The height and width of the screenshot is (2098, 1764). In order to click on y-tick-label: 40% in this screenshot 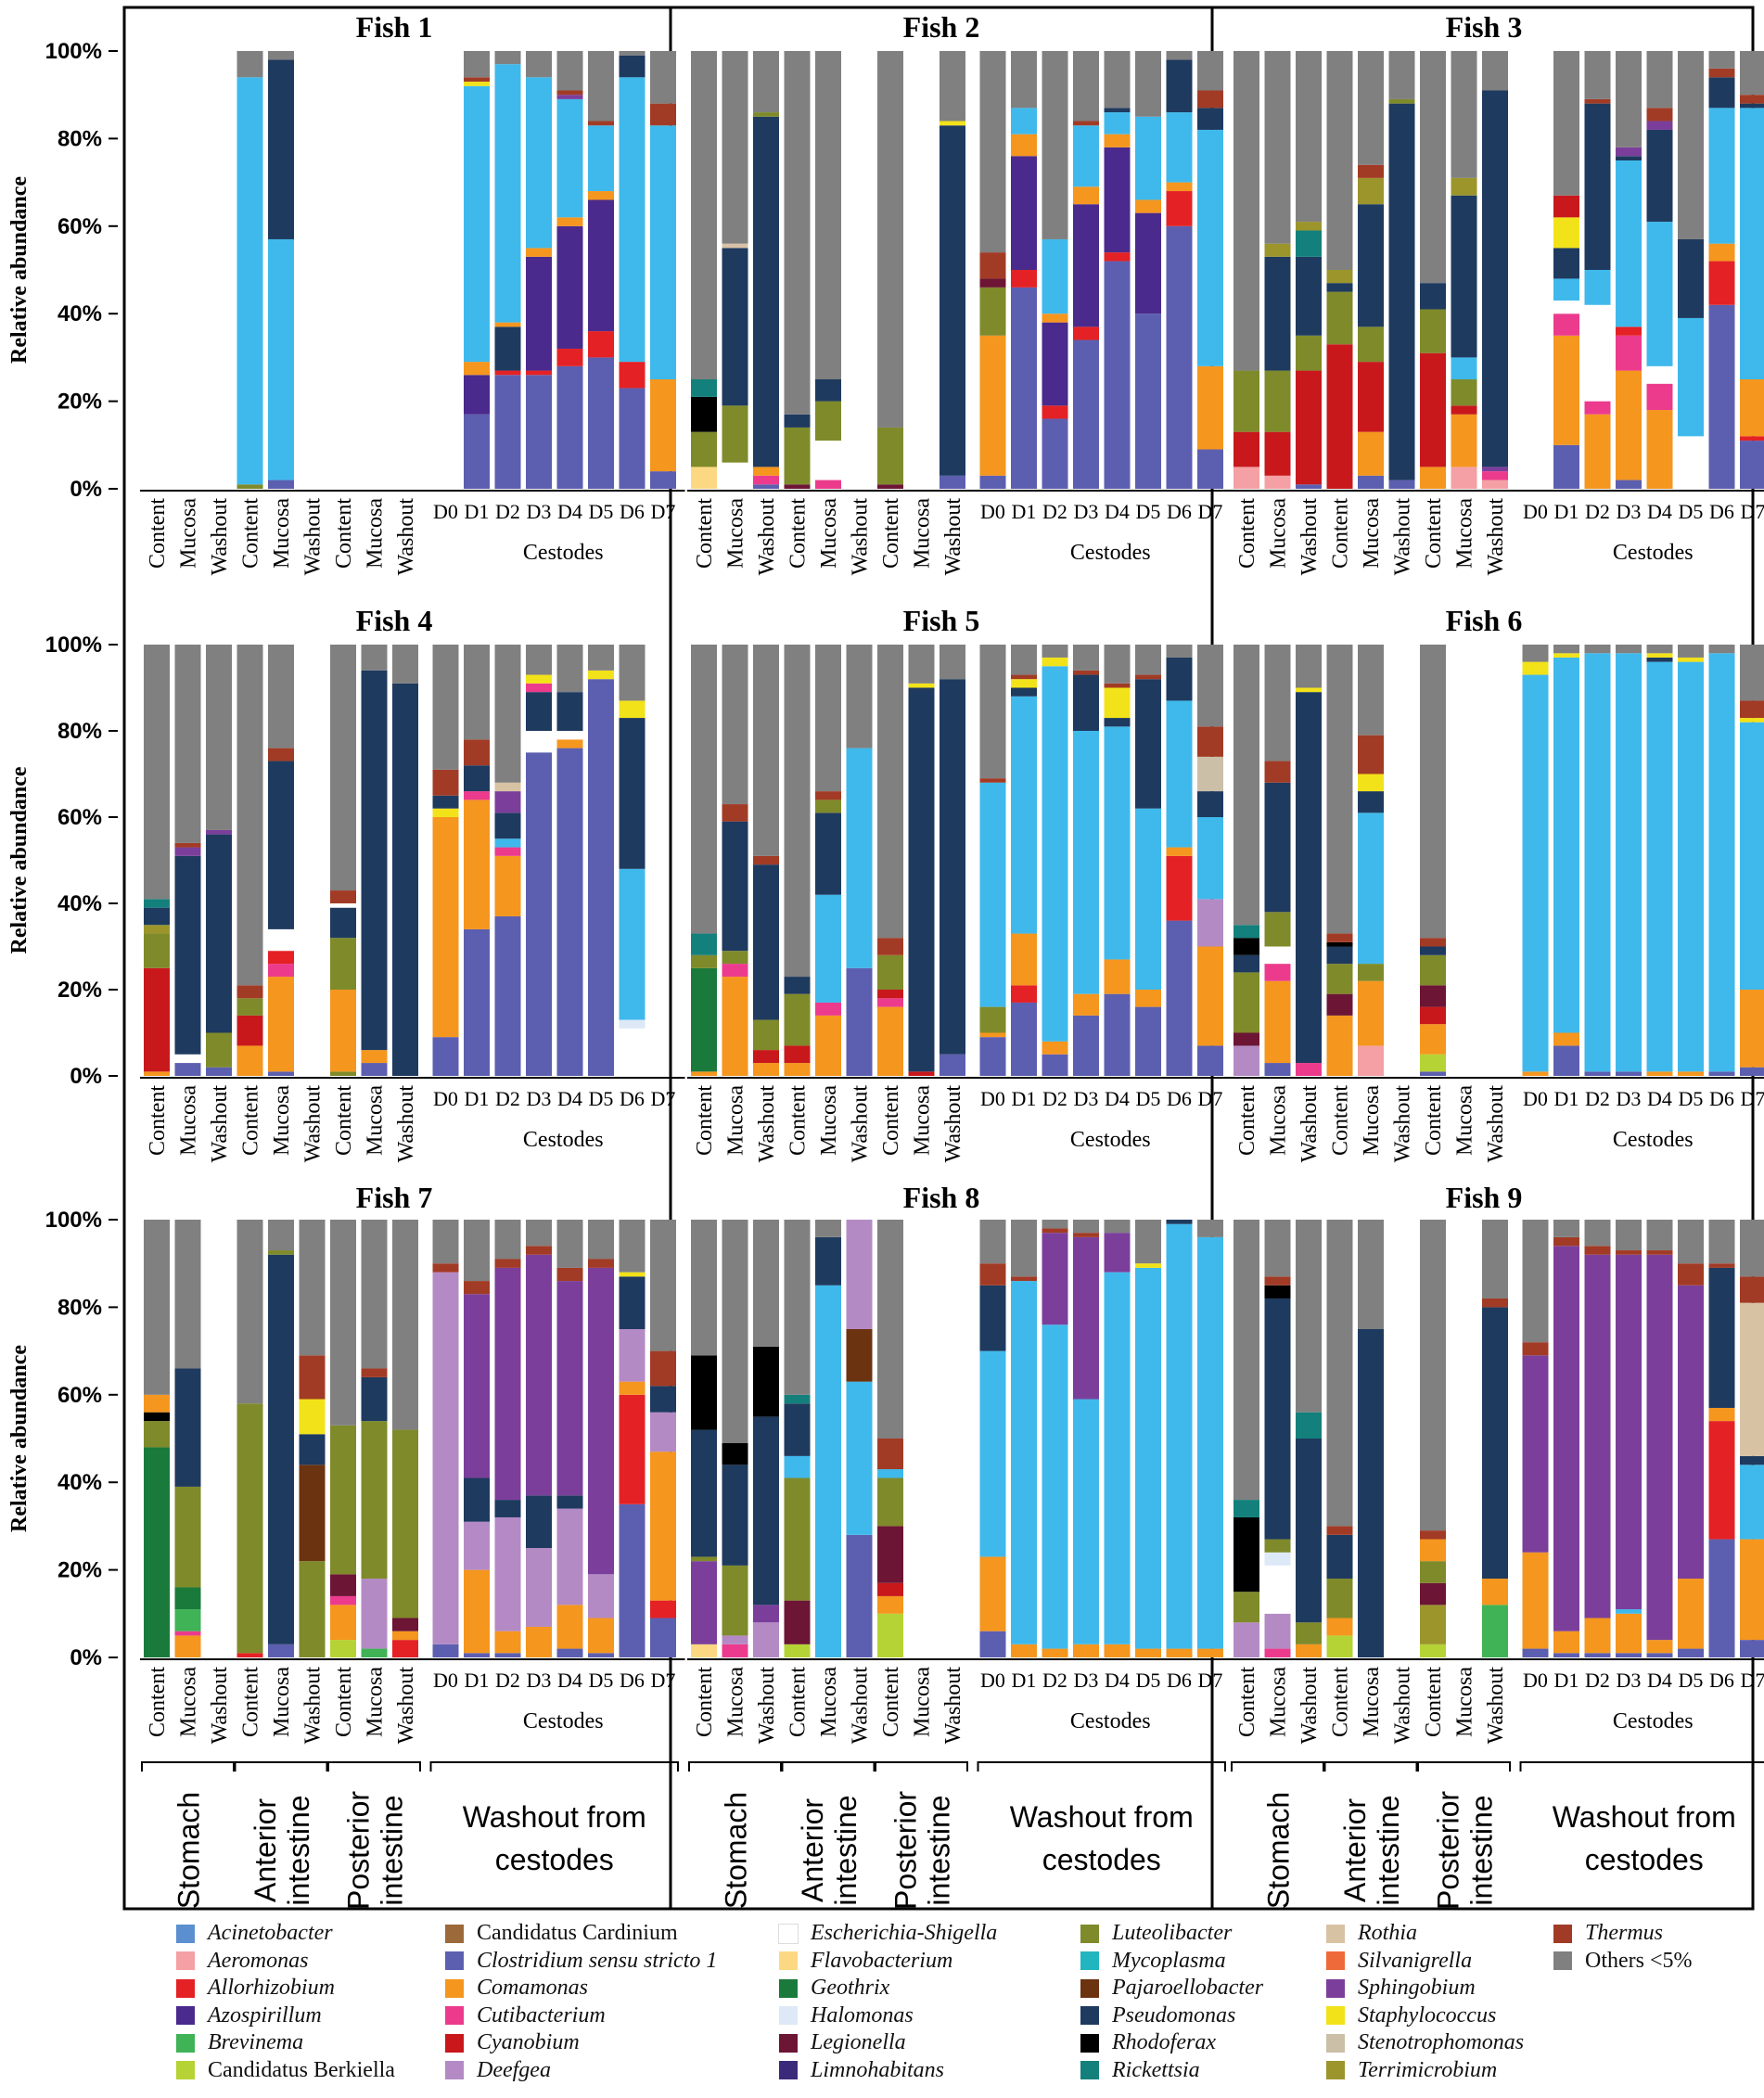, I will do `click(80, 314)`.